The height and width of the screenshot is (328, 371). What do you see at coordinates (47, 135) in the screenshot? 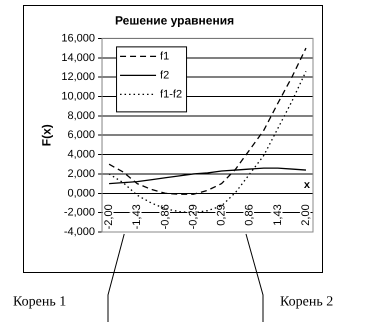
I see `y-axis-title: F(x)` at bounding box center [47, 135].